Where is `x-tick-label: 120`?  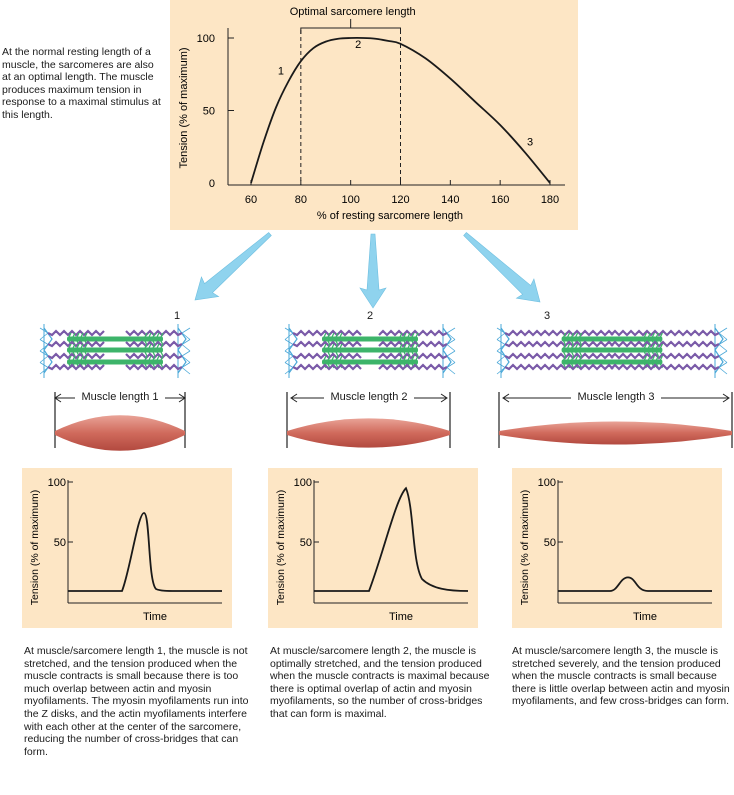
x-tick-label: 120 is located at coordinates (400, 200).